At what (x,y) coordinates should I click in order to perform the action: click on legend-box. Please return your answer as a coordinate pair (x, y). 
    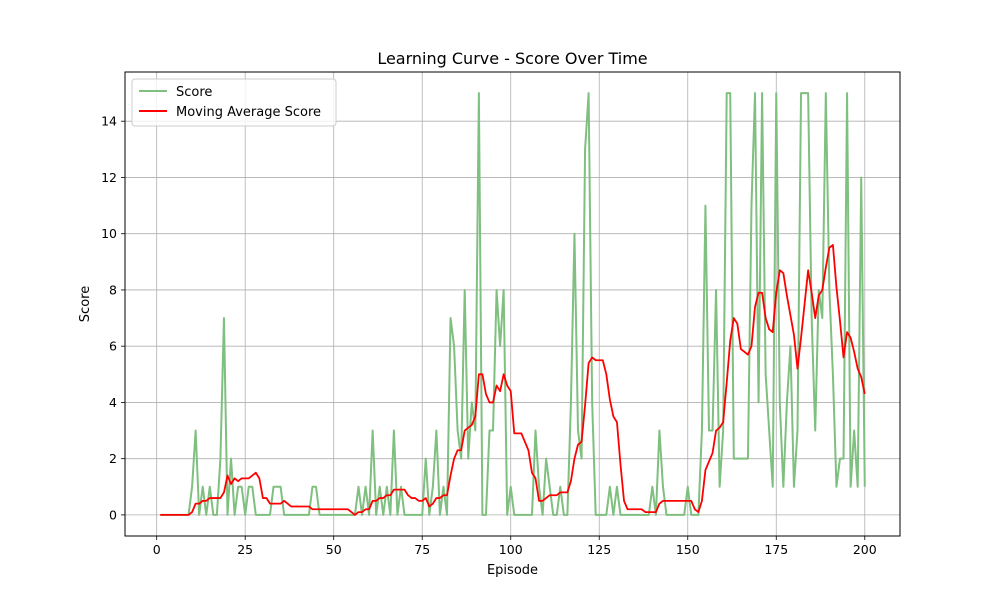
    Looking at the image, I should click on (234, 102).